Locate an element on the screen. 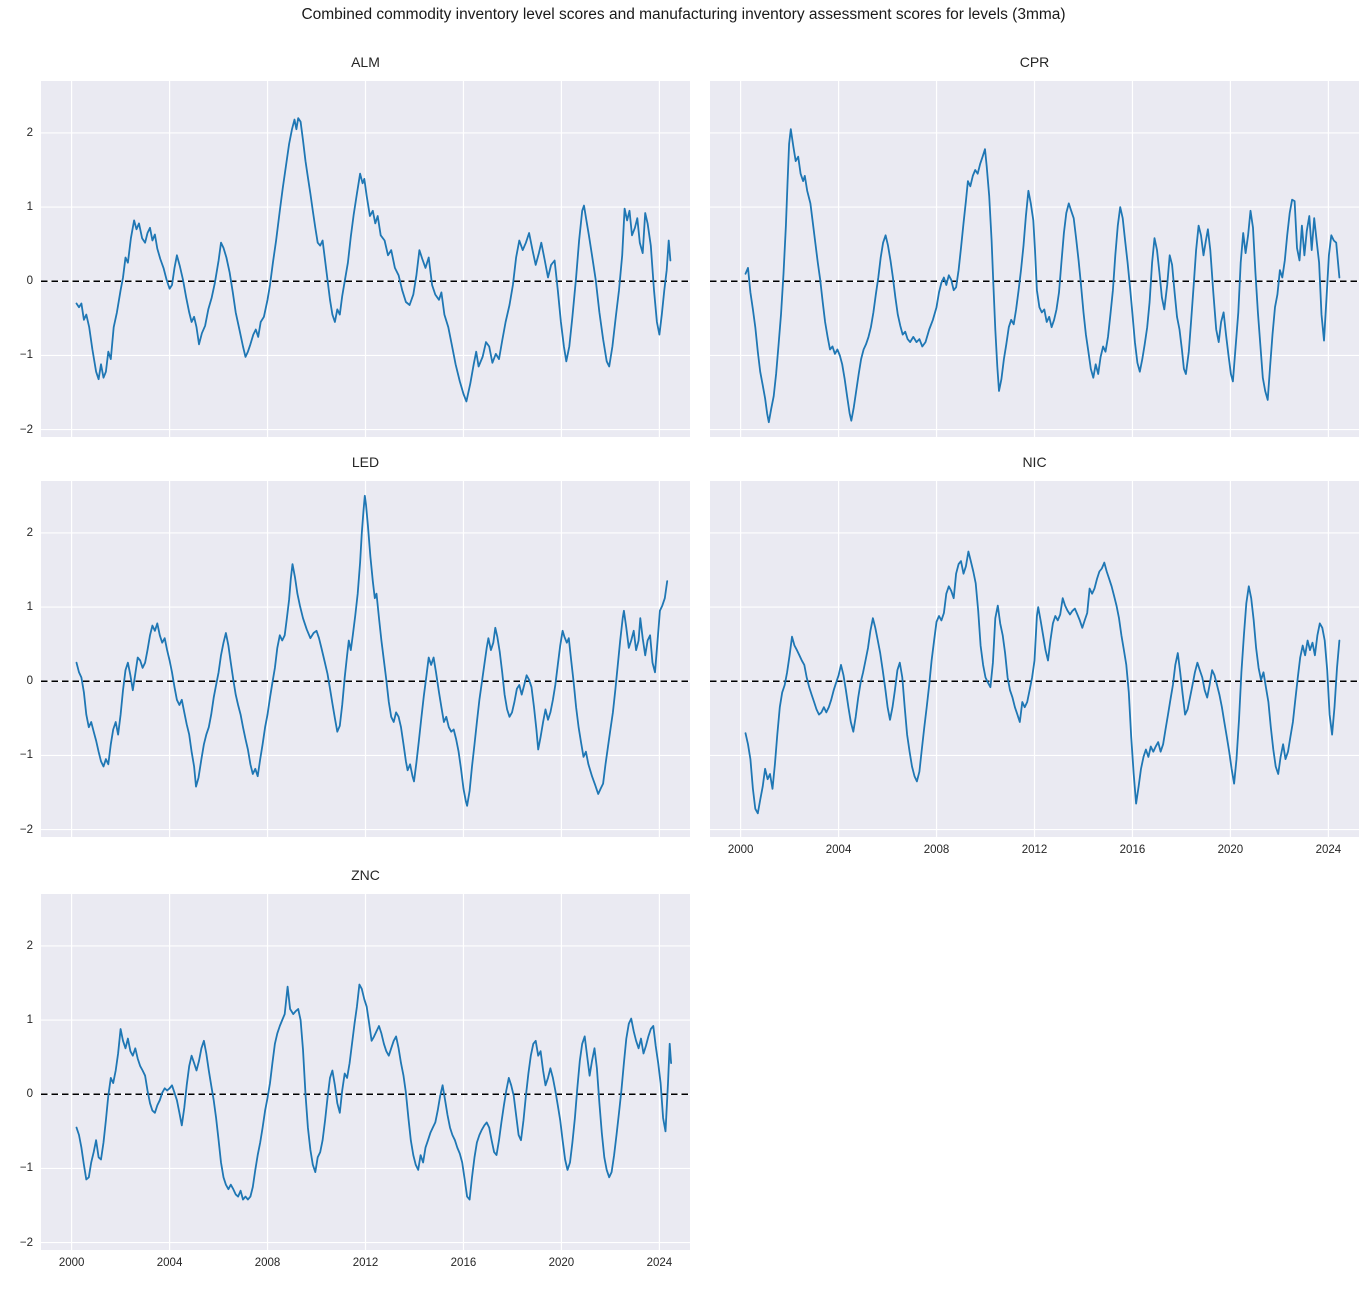 The image size is (1367, 1290). nic-plot-area: 2000 2004 2008 2012 2016 2020 2024 is located at coordinates (1034, 668).